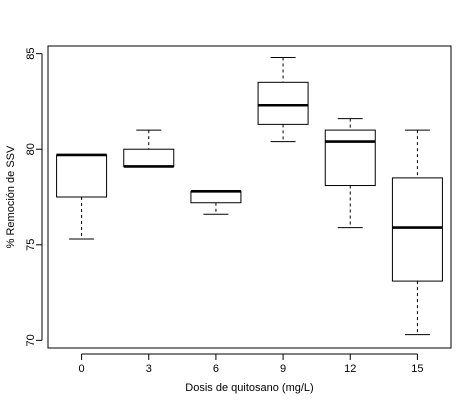 The height and width of the screenshot is (406, 476). What do you see at coordinates (31, 245) in the screenshot?
I see `y-tick-label-1: 75` at bounding box center [31, 245].